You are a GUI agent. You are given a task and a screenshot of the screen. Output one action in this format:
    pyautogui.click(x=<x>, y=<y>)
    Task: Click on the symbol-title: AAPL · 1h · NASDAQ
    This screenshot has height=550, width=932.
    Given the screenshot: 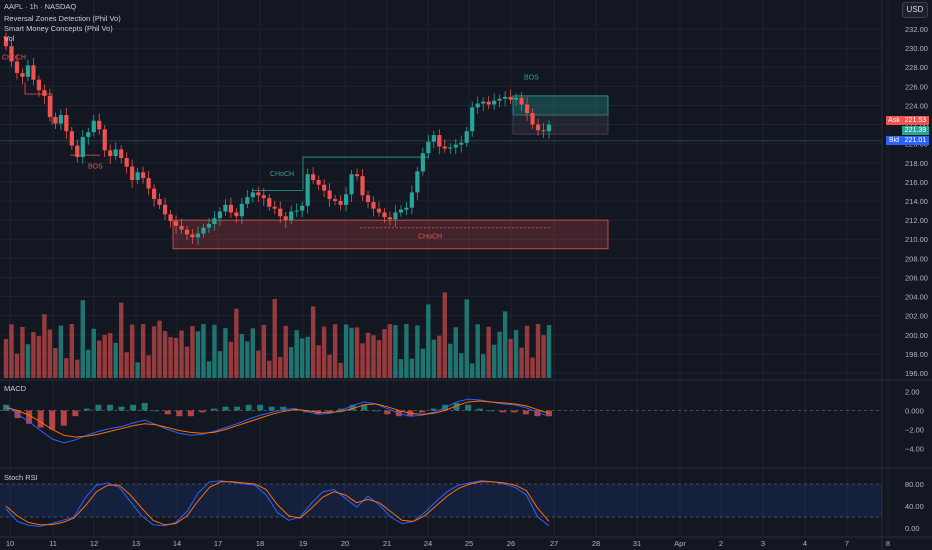 What is the action you would take?
    pyautogui.click(x=40, y=6)
    